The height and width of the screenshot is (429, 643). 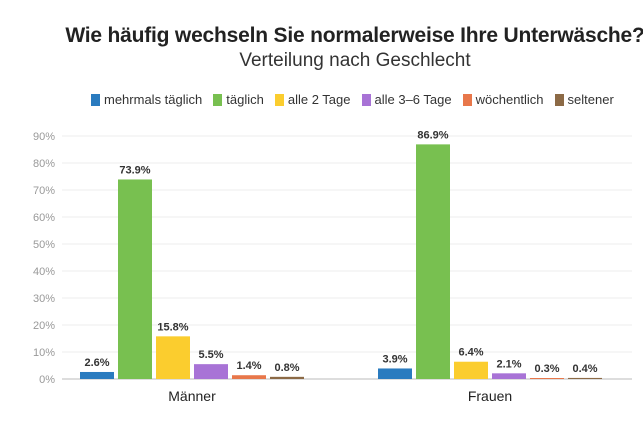 What do you see at coordinates (44, 137) in the screenshot?
I see `y-tick-label: 90%` at bounding box center [44, 137].